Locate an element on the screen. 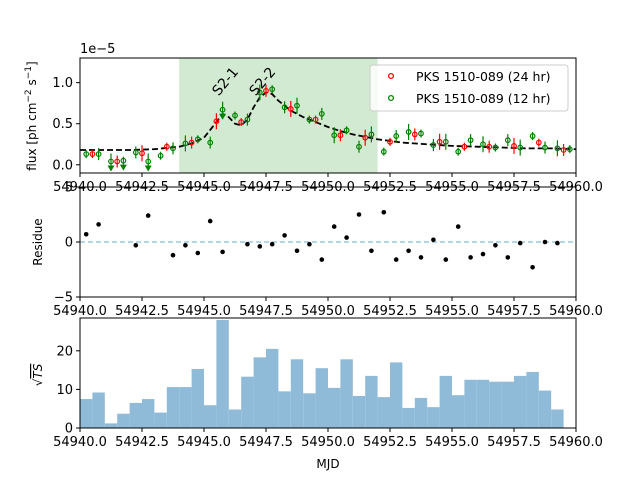  legend-box is located at coordinates (469, 88).